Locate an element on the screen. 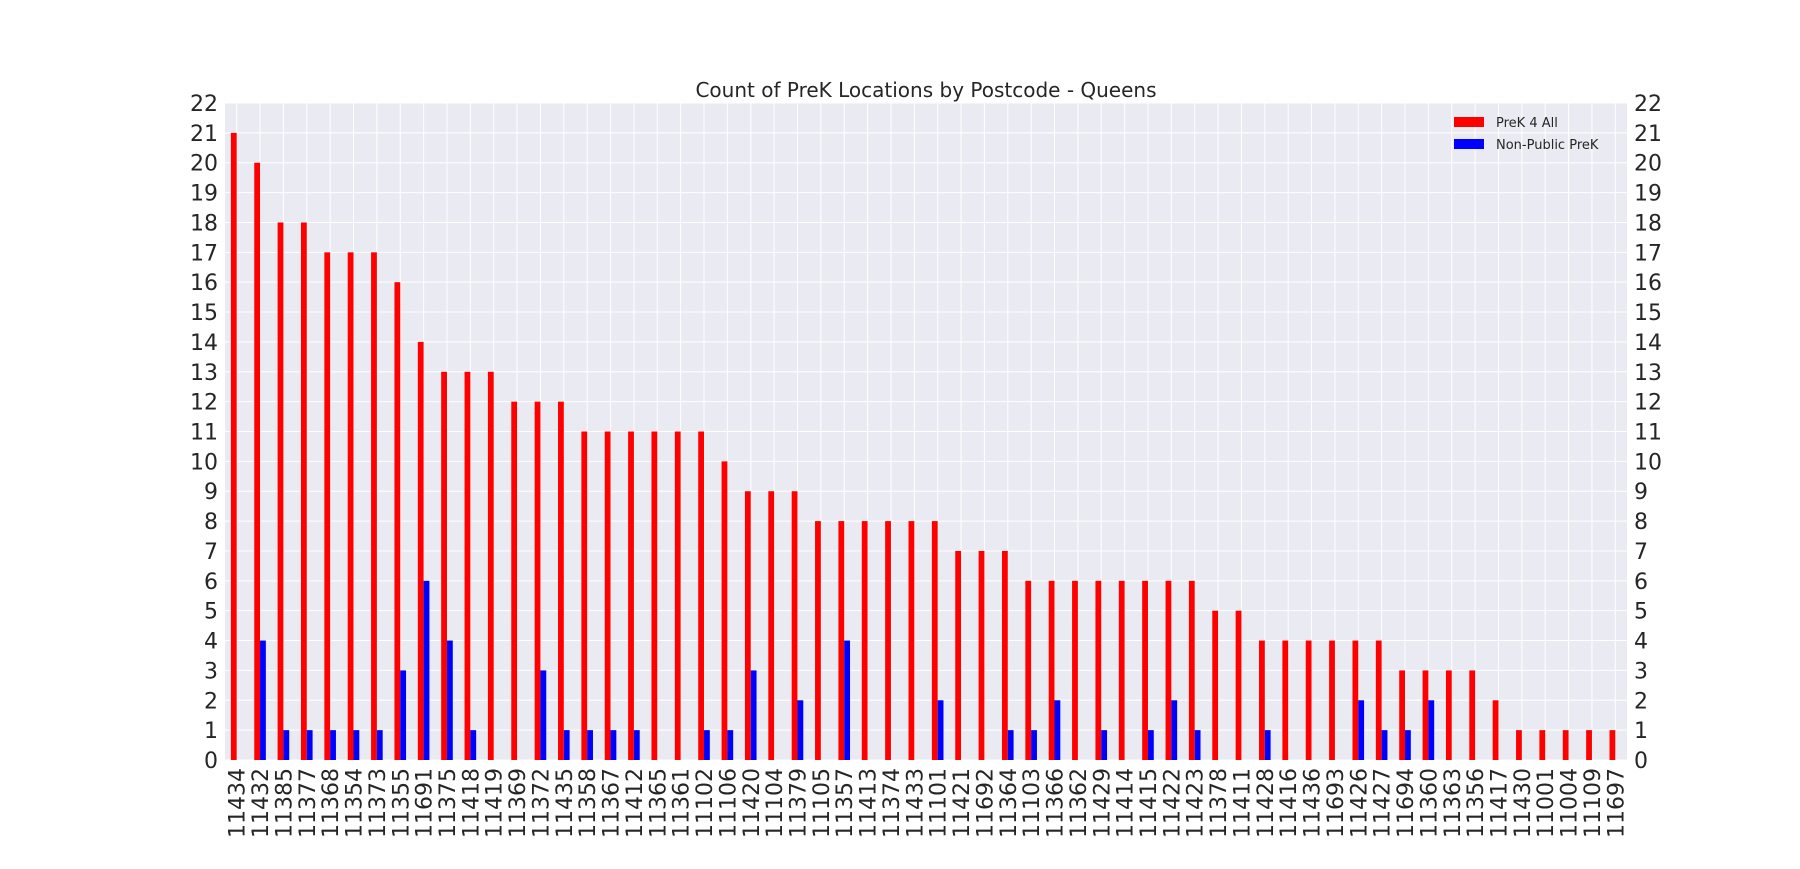  x-tick-label: 11433 is located at coordinates (915, 803).